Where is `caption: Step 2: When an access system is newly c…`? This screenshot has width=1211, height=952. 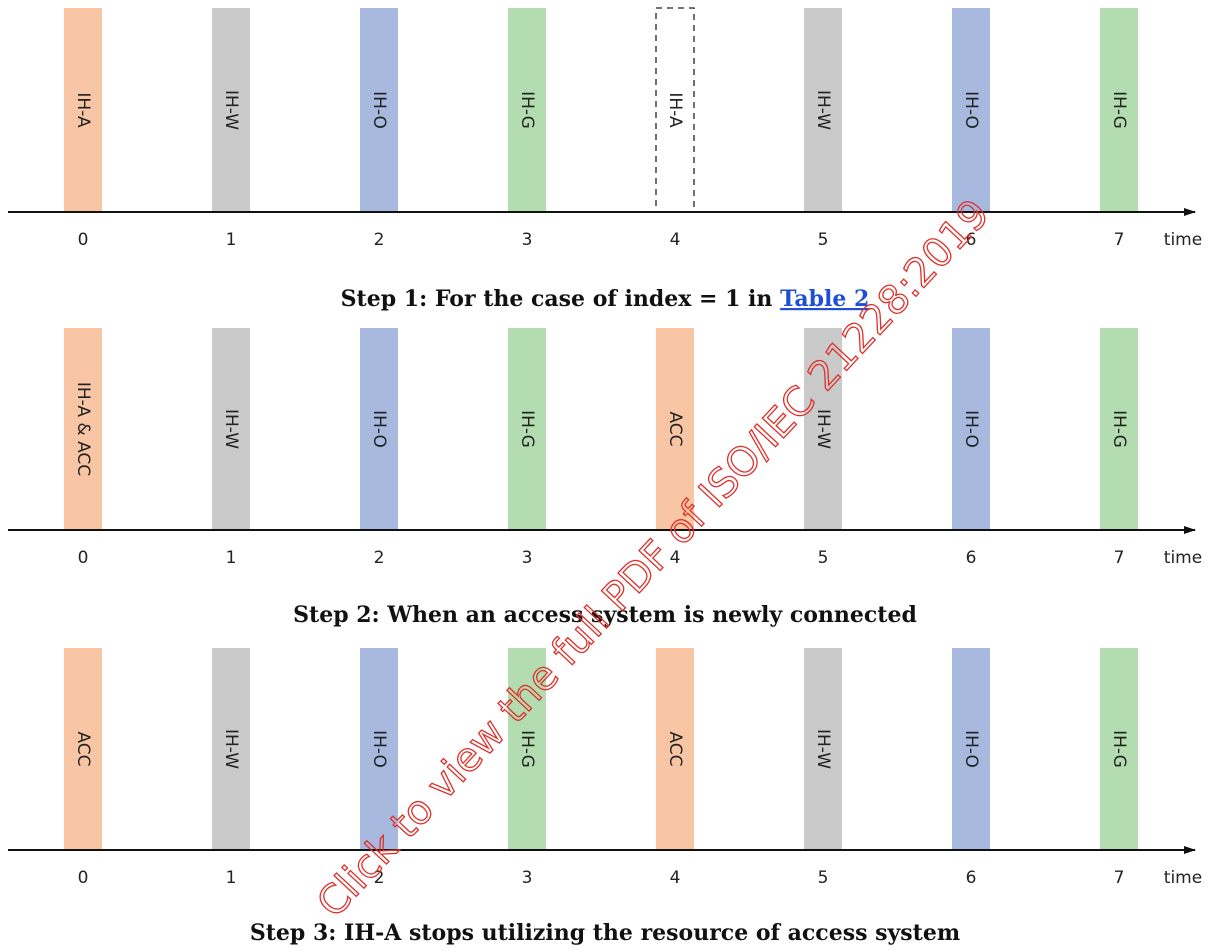 caption: Step 2: When an access system is newly c… is located at coordinates (605, 615).